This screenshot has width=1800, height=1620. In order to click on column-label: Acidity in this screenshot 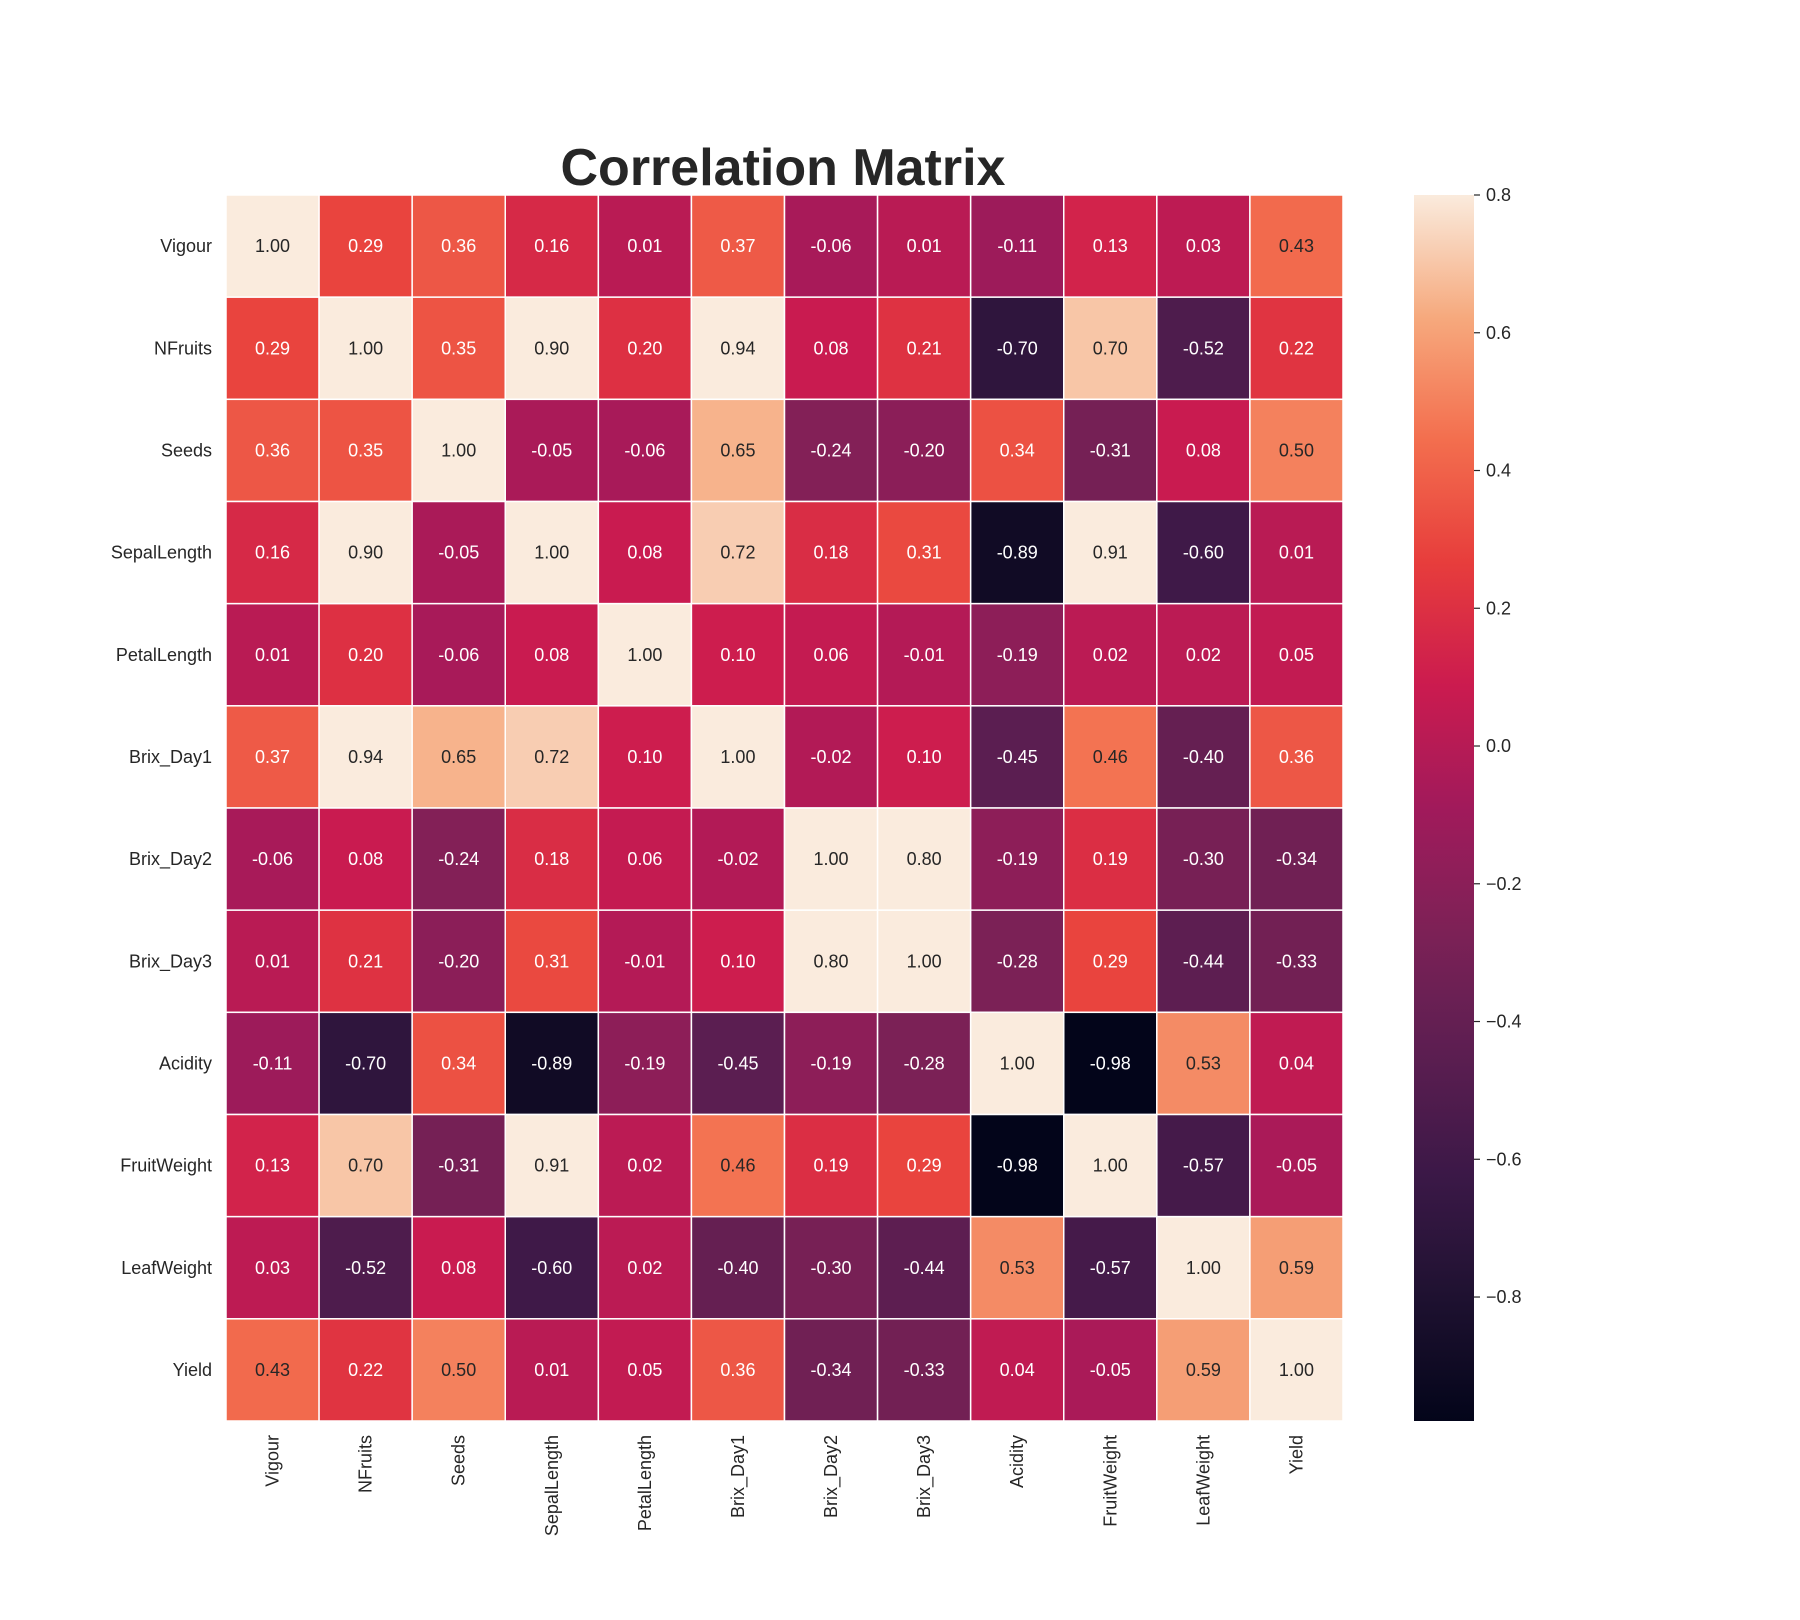, I will do `click(1017, 1461)`.